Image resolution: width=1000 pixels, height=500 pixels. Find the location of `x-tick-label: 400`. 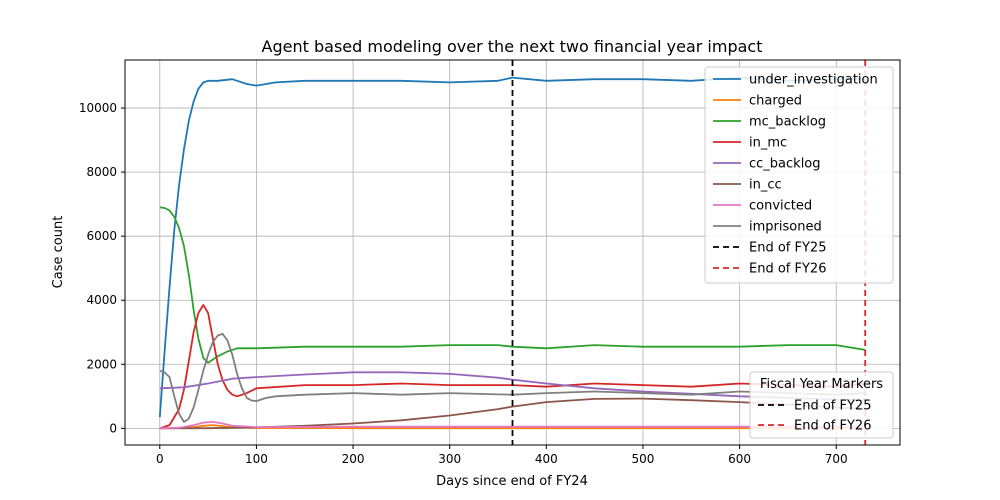

x-tick-label: 400 is located at coordinates (546, 459).